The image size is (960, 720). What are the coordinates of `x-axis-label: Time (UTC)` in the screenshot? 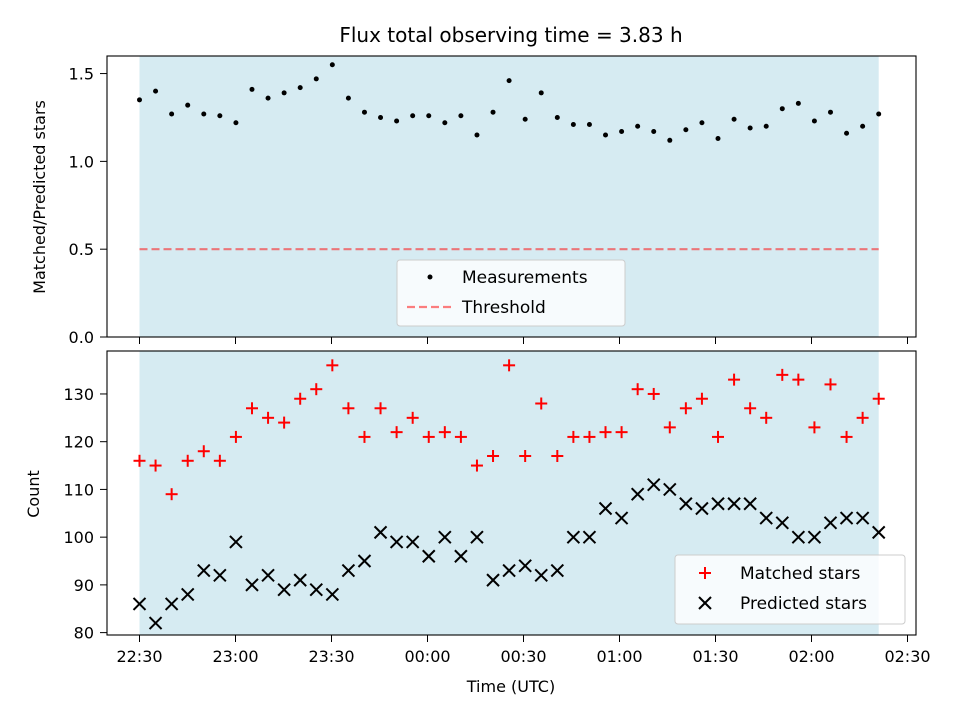 It's located at (510, 686).